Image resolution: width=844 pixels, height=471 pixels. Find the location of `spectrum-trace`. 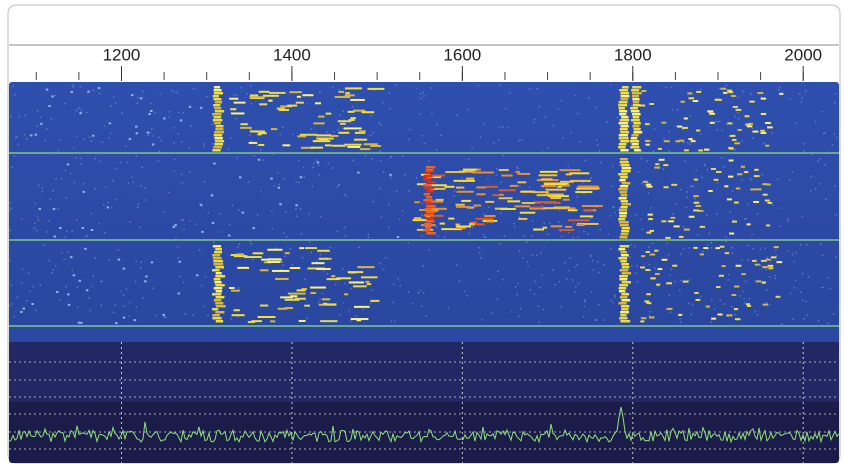

spectrum-trace is located at coordinates (424, 425).